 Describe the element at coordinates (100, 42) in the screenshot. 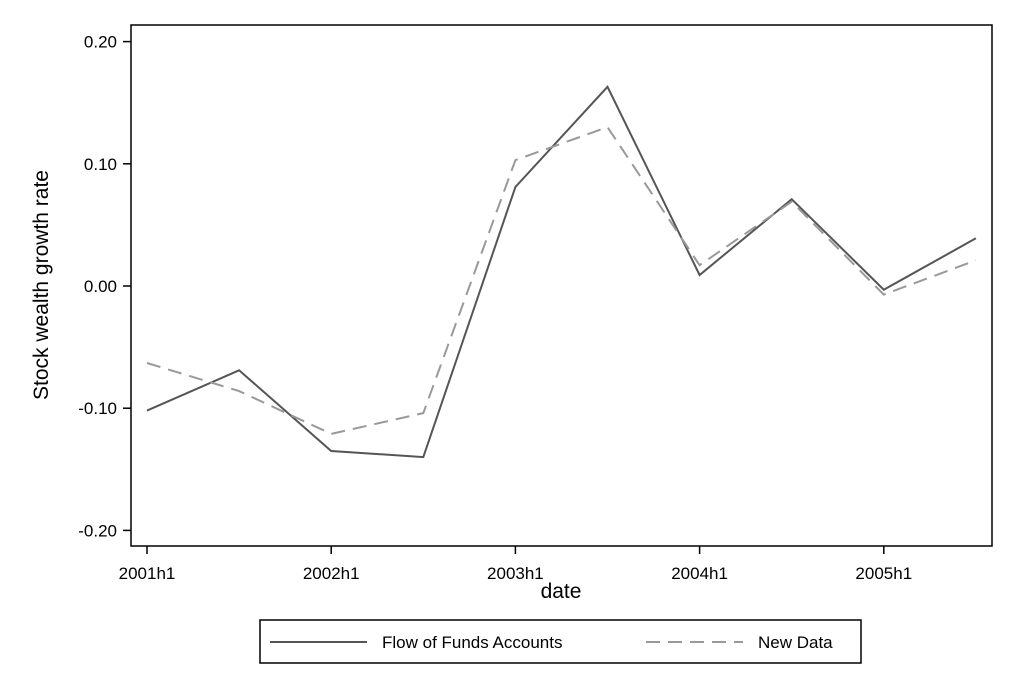

I see `y-tick-label: 0.20` at that location.